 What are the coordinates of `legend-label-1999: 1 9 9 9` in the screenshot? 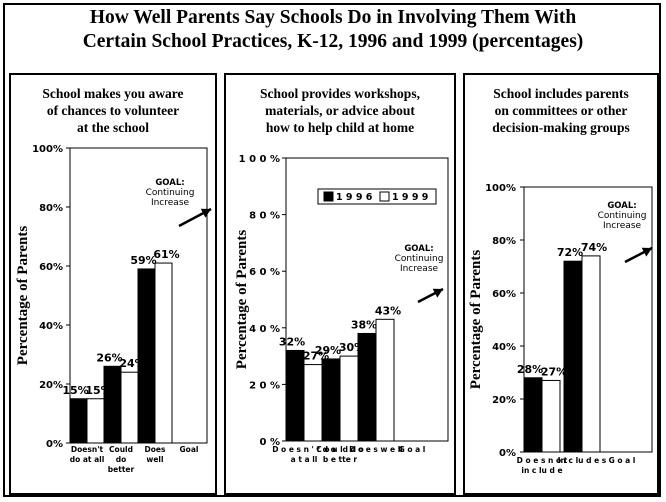 It's located at (410, 197).